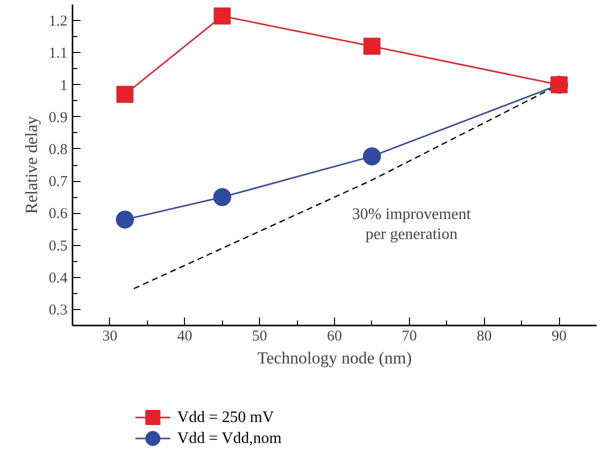 This screenshot has width=600, height=463. I want to click on annotation: 30% improvement per generation, so click(412, 225).